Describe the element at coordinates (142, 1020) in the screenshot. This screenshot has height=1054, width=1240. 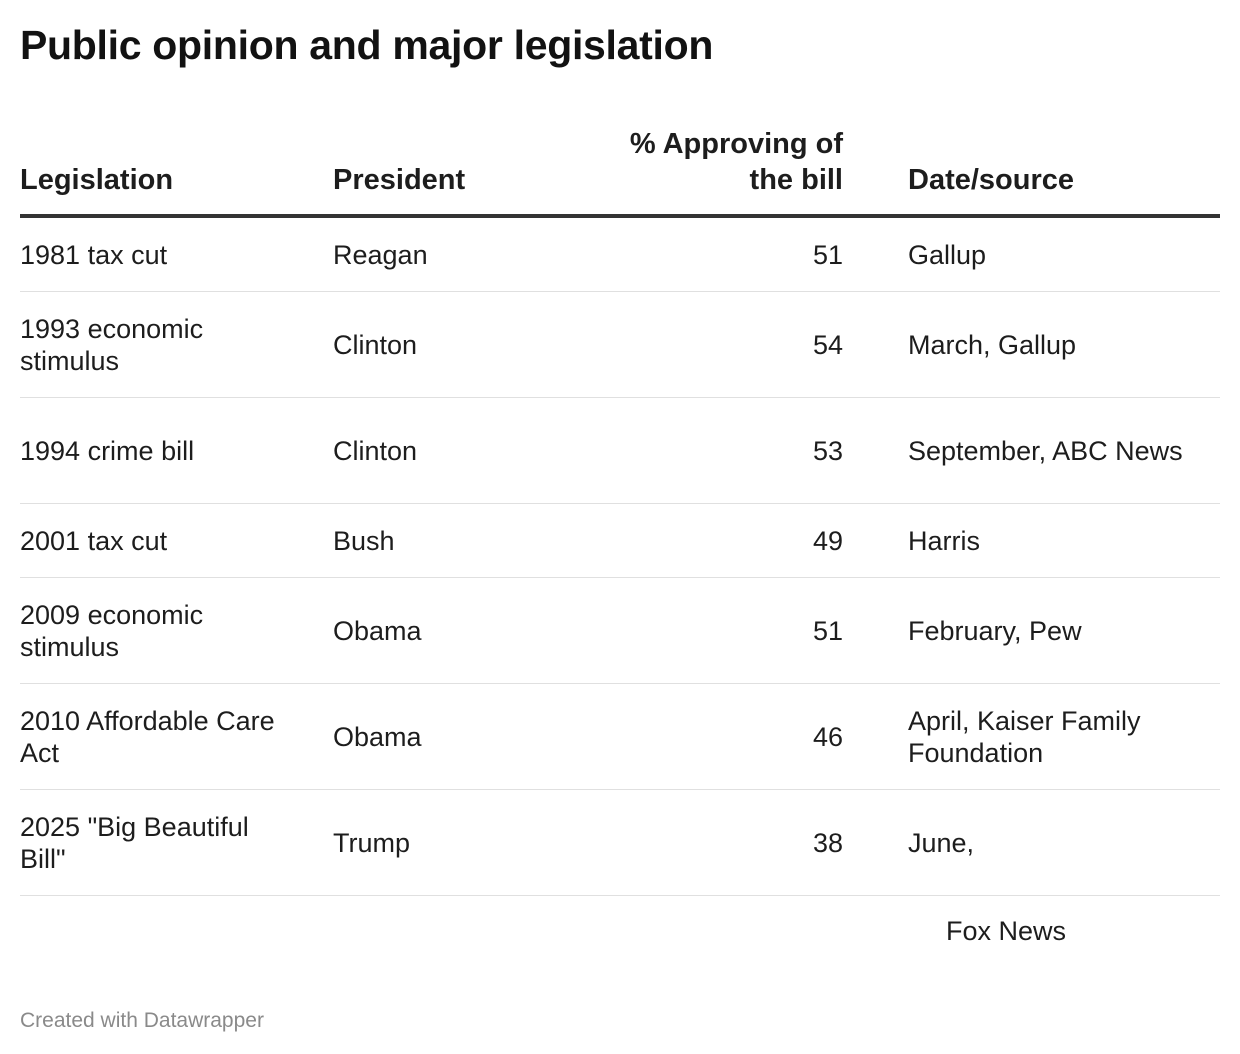
I see `datawrapper-credit: Created with Datawrapper` at that location.